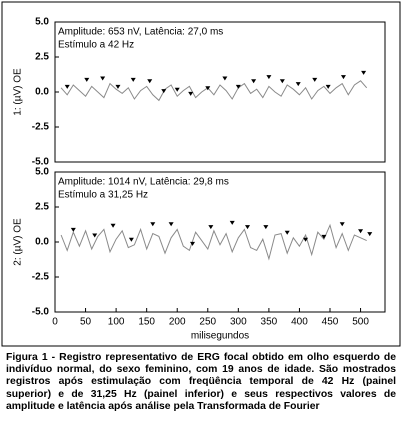 Image resolution: width=403 pixels, height=445 pixels. Describe the element at coordinates (103, 195) in the screenshot. I see `annotation: Estímulo a 31,25 Hz` at that location.